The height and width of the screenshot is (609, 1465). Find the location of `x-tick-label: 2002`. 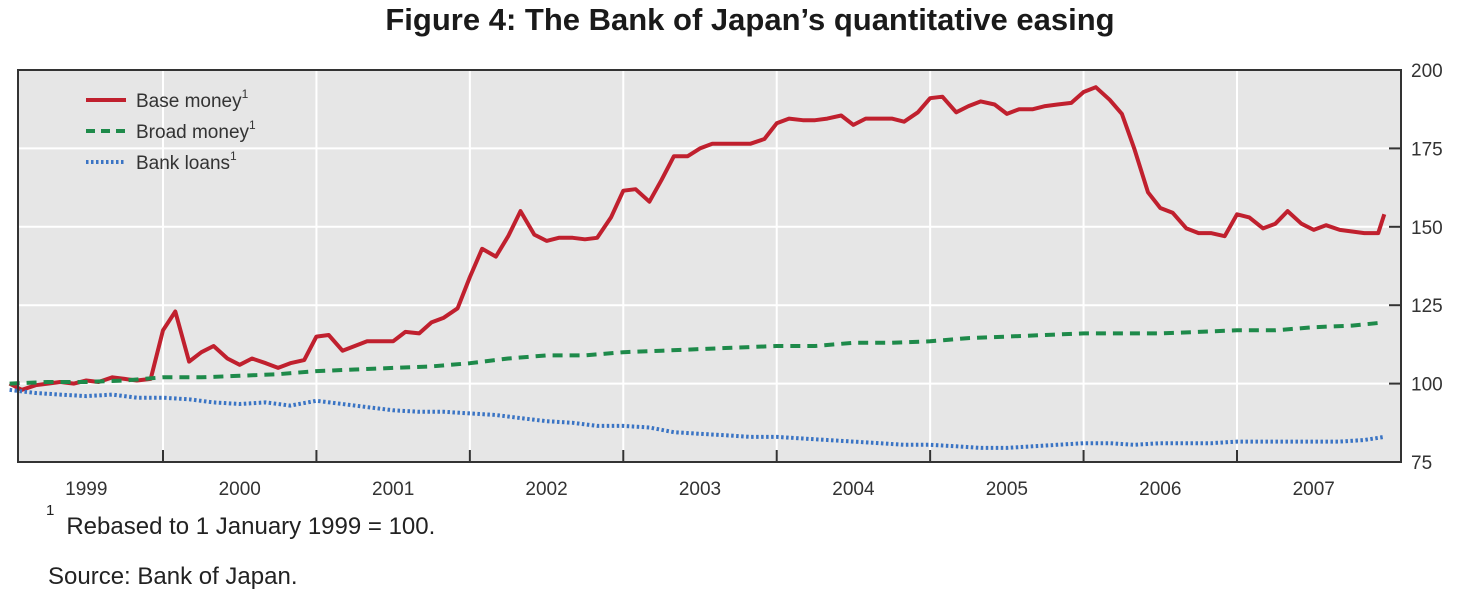

x-tick-label: 2002 is located at coordinates (546, 489).